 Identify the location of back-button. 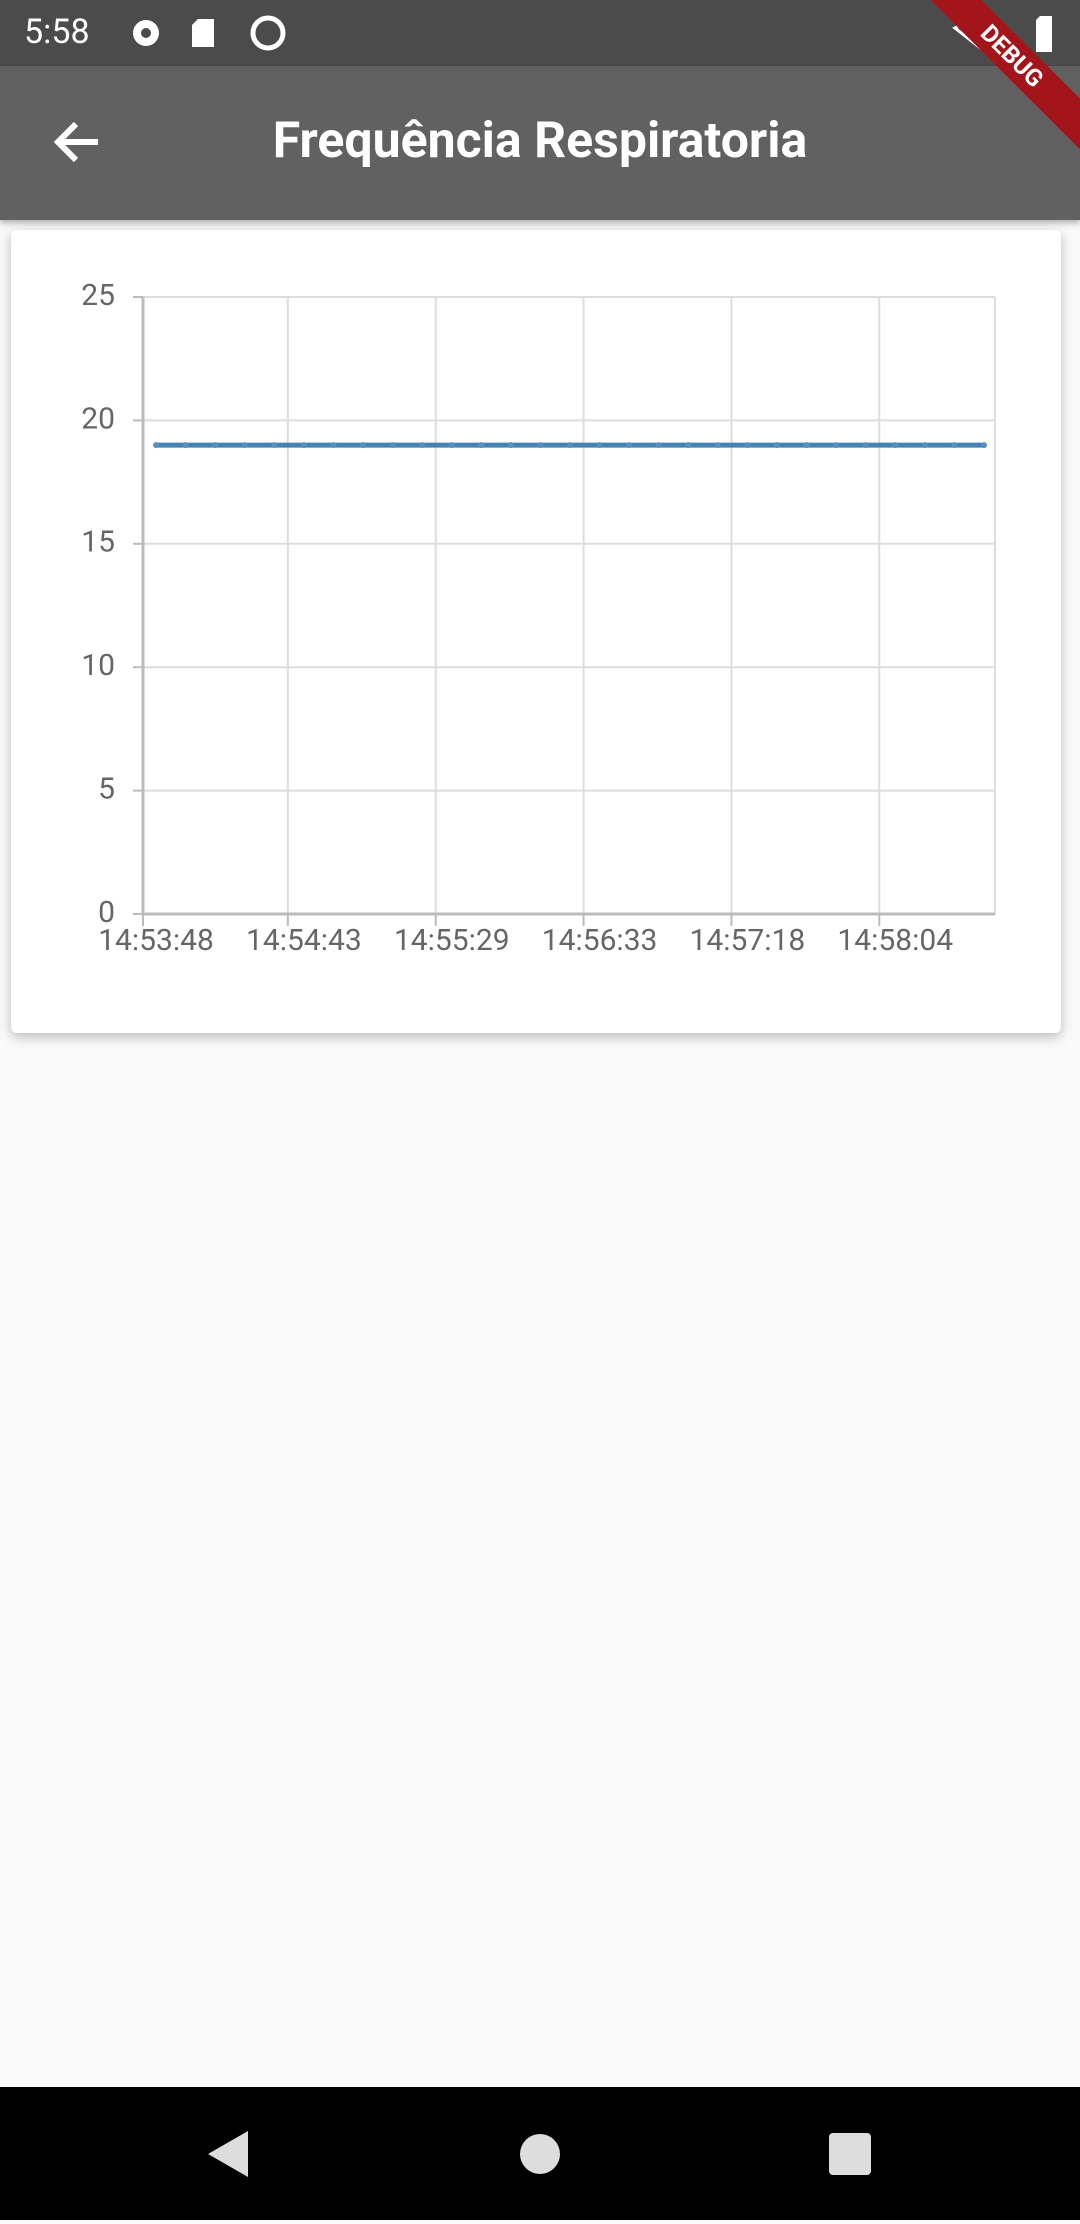
(78, 142).